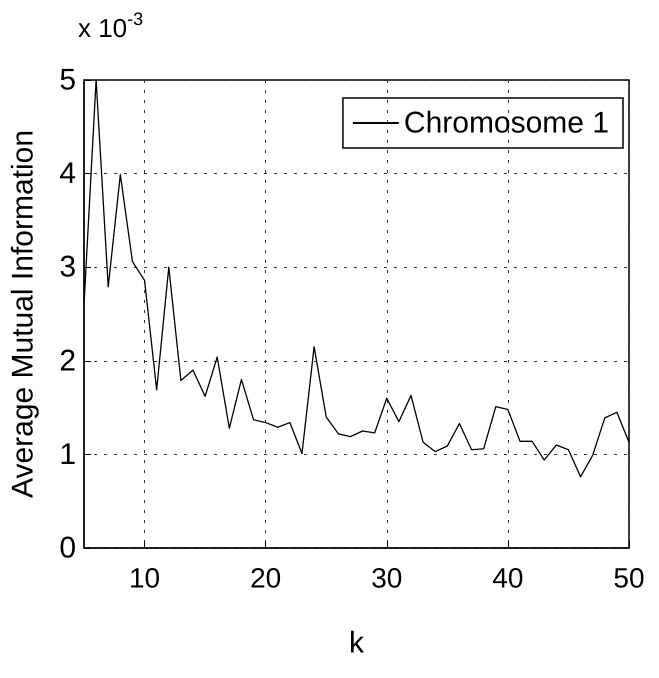  What do you see at coordinates (506, 123) in the screenshot?
I see `legend-label: Chromosome 1` at bounding box center [506, 123].